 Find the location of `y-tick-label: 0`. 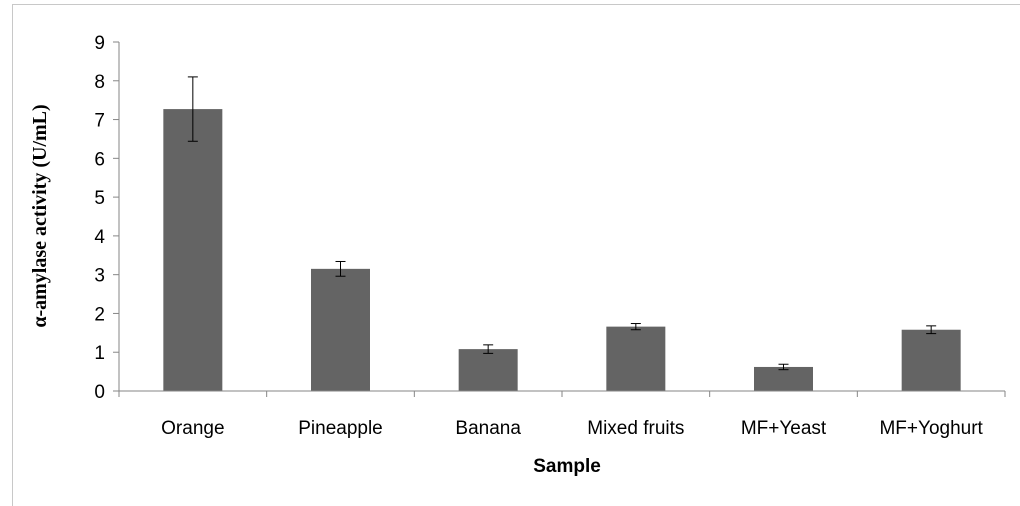

y-tick-label: 0 is located at coordinates (99, 392).